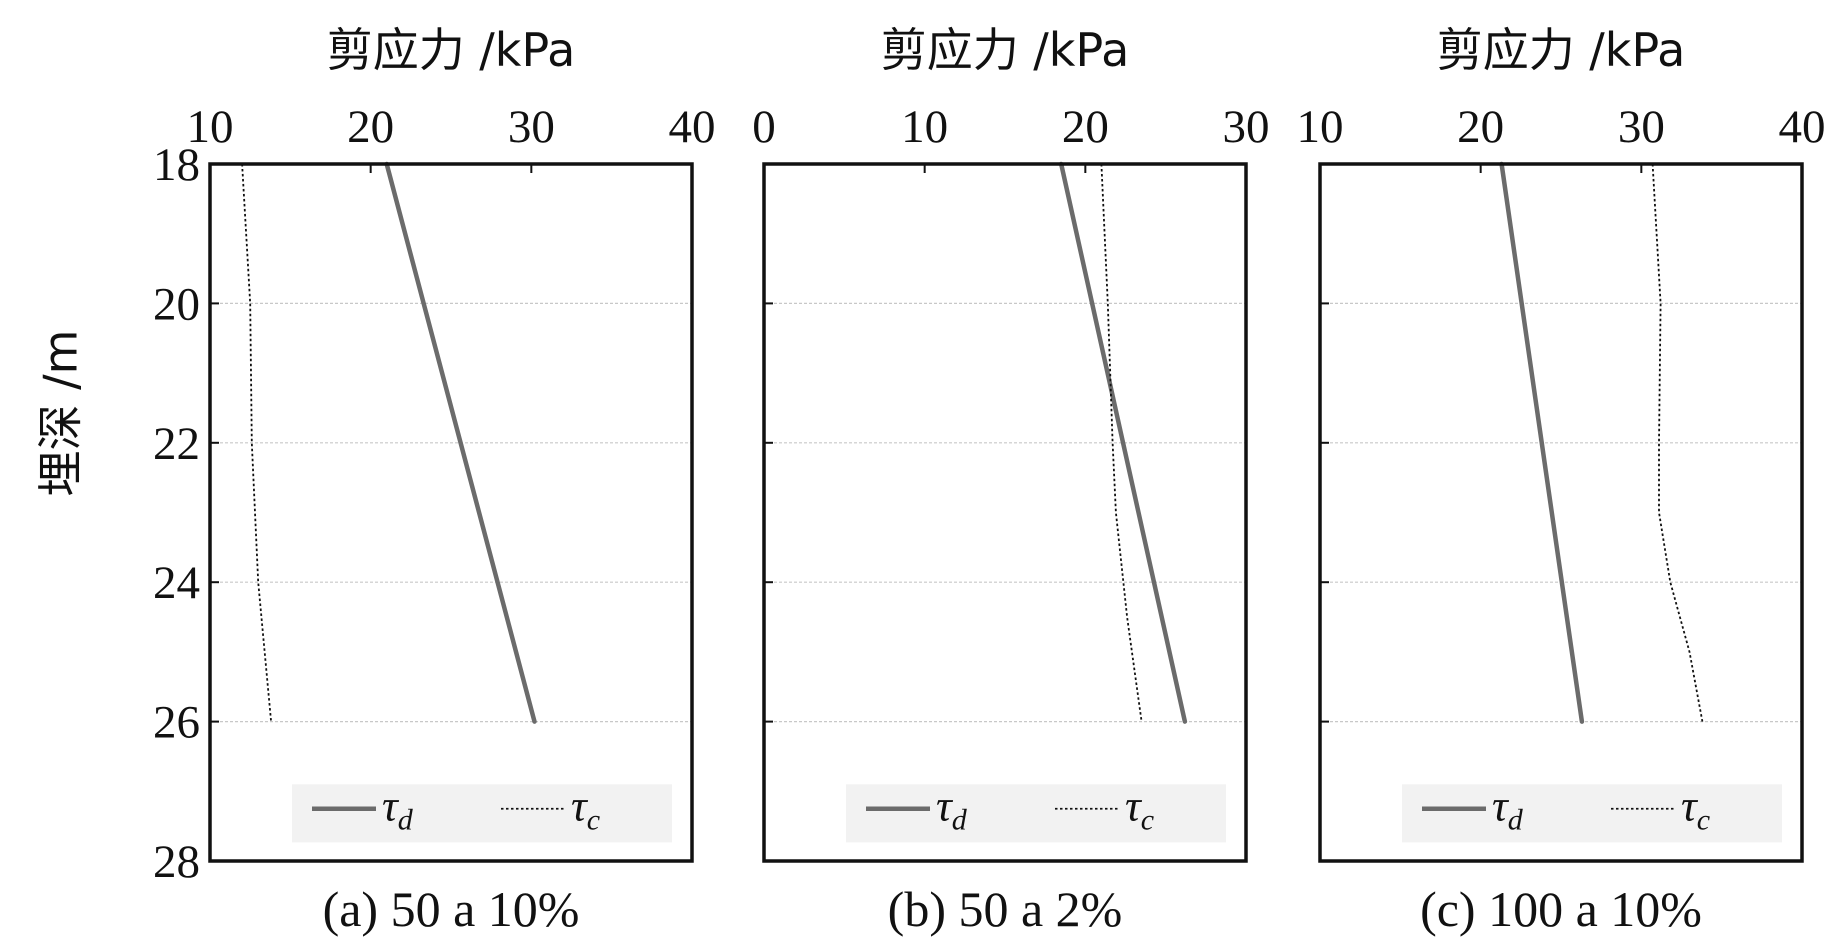 Image resolution: width=1843 pixels, height=945 pixels. Describe the element at coordinates (370, 127) in the screenshot. I see `panel-a-x-tick-label-1: 20` at that location.